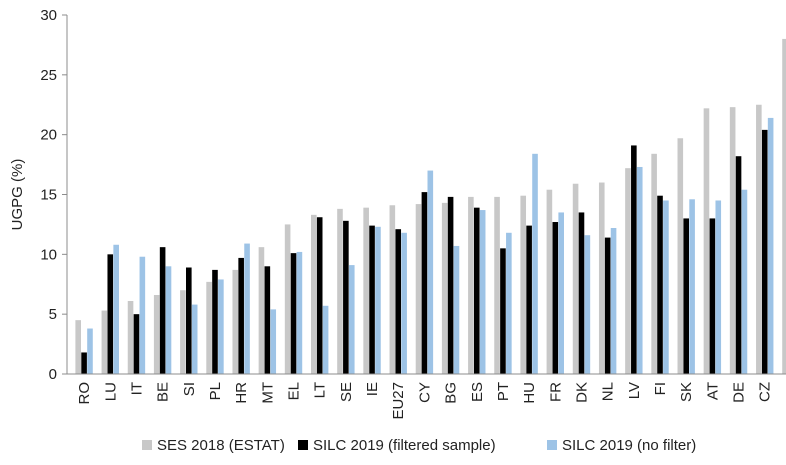 This screenshot has height=465, width=786. I want to click on x-tick-label: PT, so click(503, 391).